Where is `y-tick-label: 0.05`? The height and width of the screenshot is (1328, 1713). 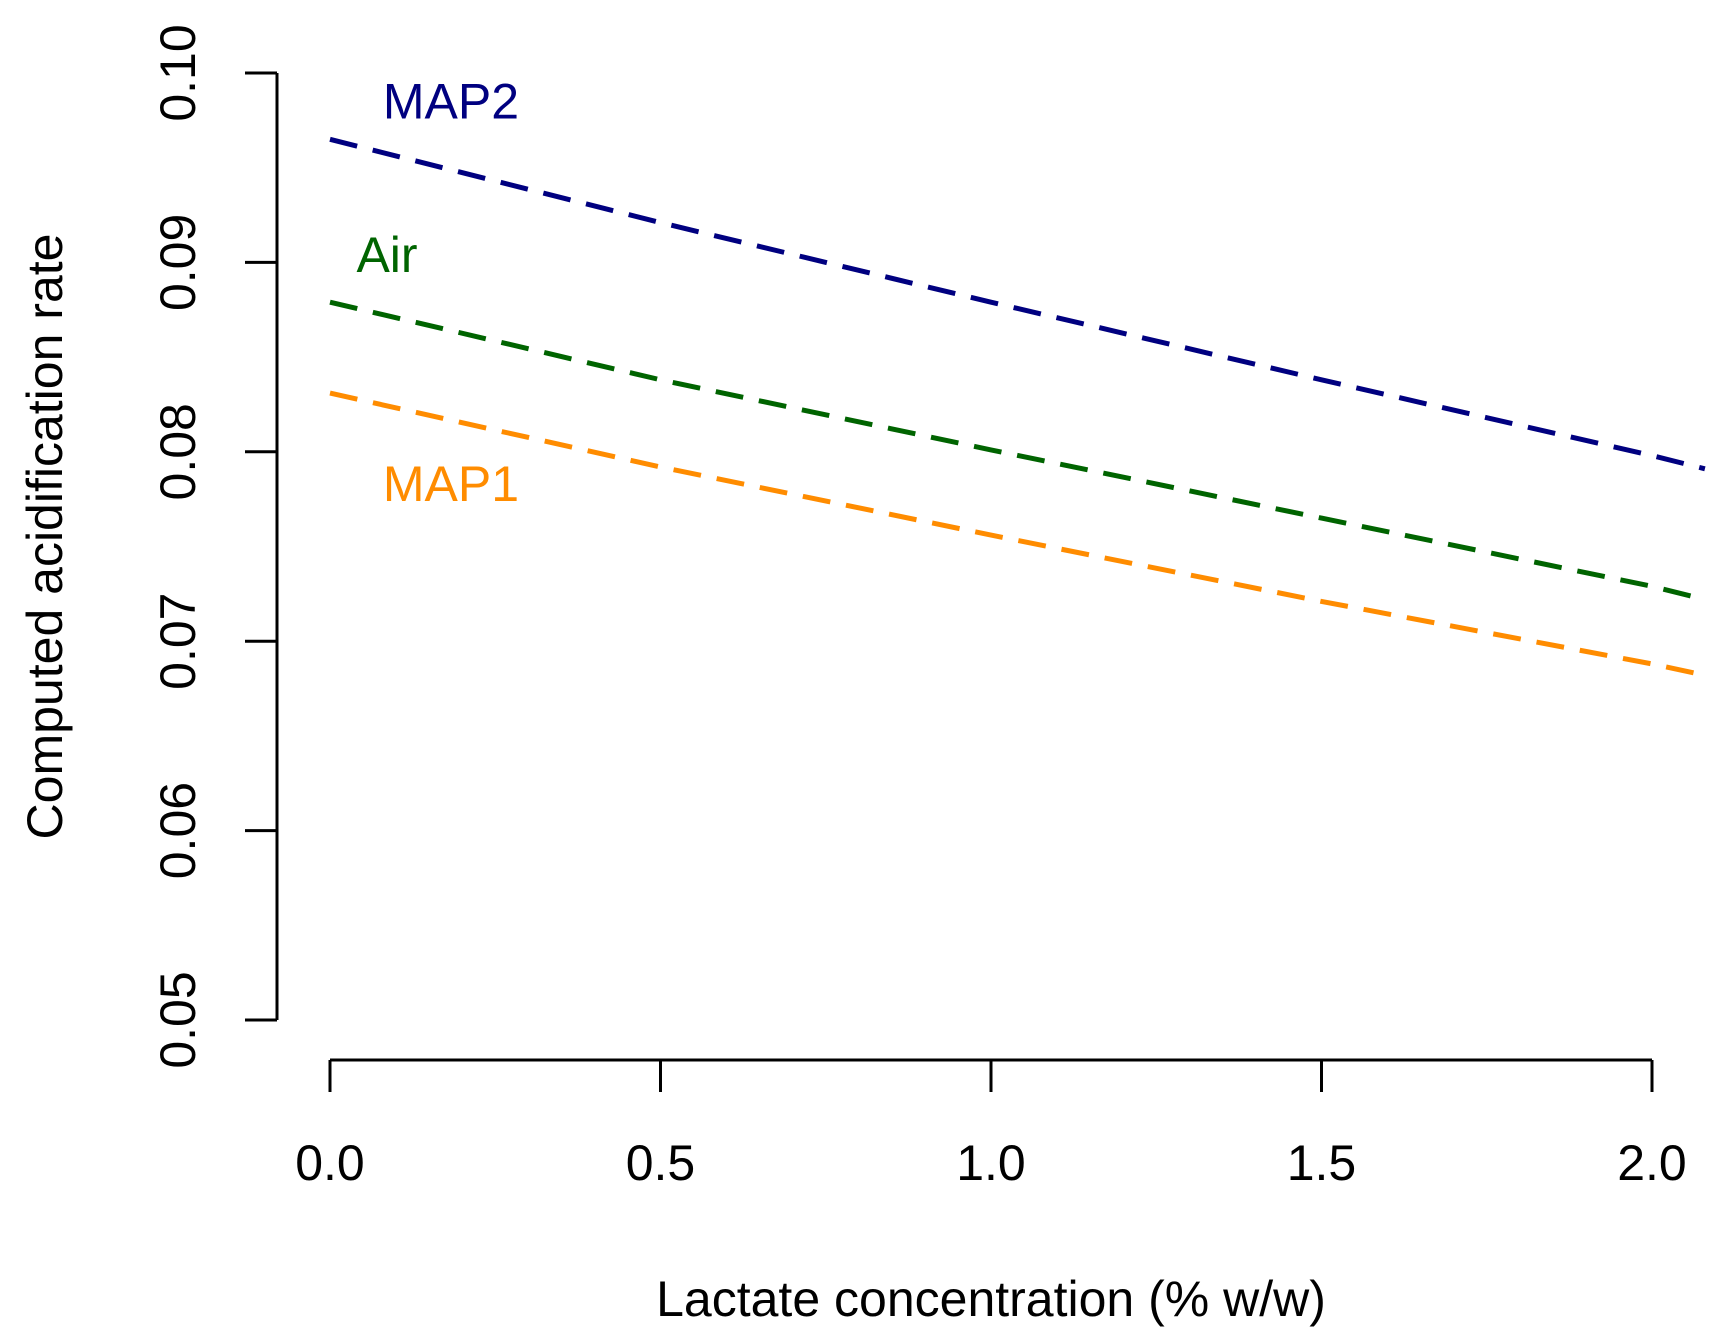 y-tick-label: 0.05 is located at coordinates (178, 1019).